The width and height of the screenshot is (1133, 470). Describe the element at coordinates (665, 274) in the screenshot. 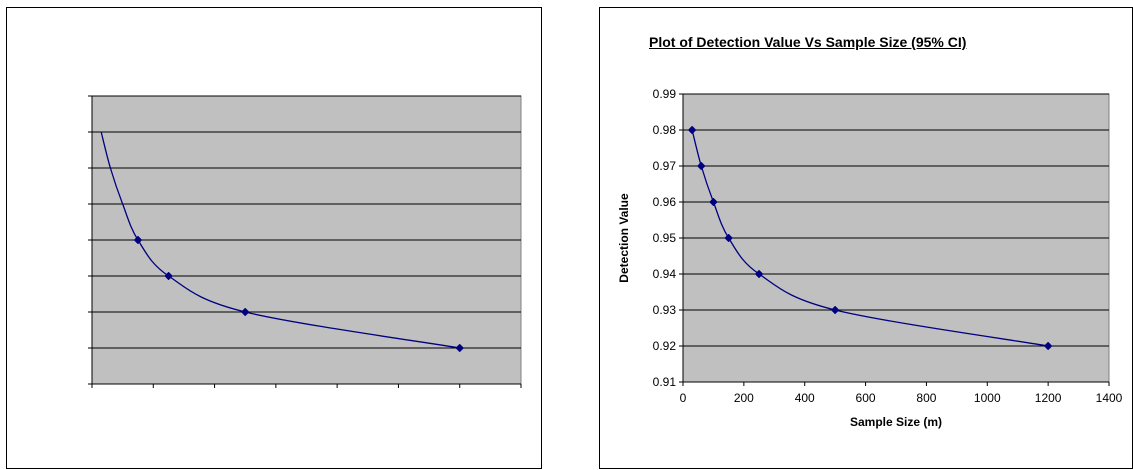

I see `y-tick-label: 0.94` at that location.